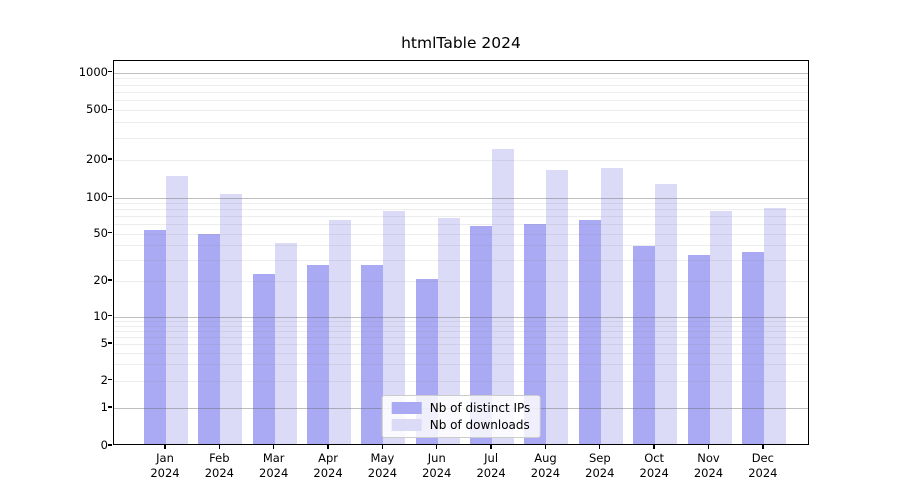 Image resolution: width=900 pixels, height=500 pixels. Describe the element at coordinates (382, 458) in the screenshot. I see `x-tick-month: May` at that location.